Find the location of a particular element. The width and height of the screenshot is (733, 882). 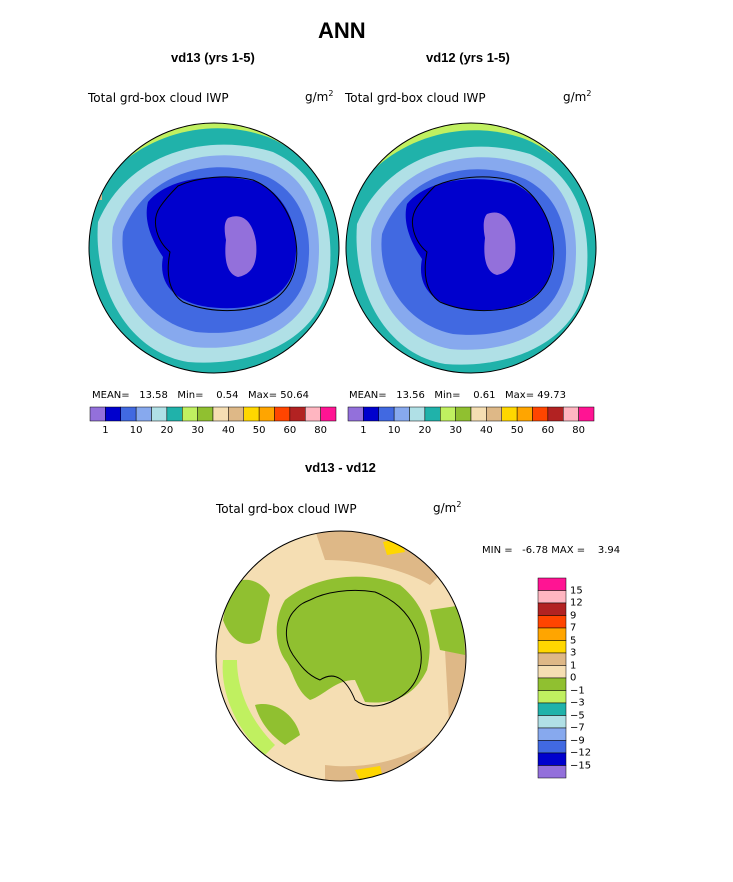

panel3-colorbar-tick: 12 is located at coordinates (576, 603).